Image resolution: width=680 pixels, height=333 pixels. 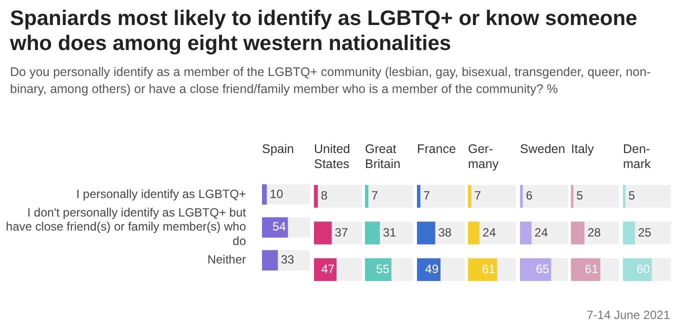 What do you see at coordinates (226, 259) in the screenshot?
I see `y-tick-label: Neither` at bounding box center [226, 259].